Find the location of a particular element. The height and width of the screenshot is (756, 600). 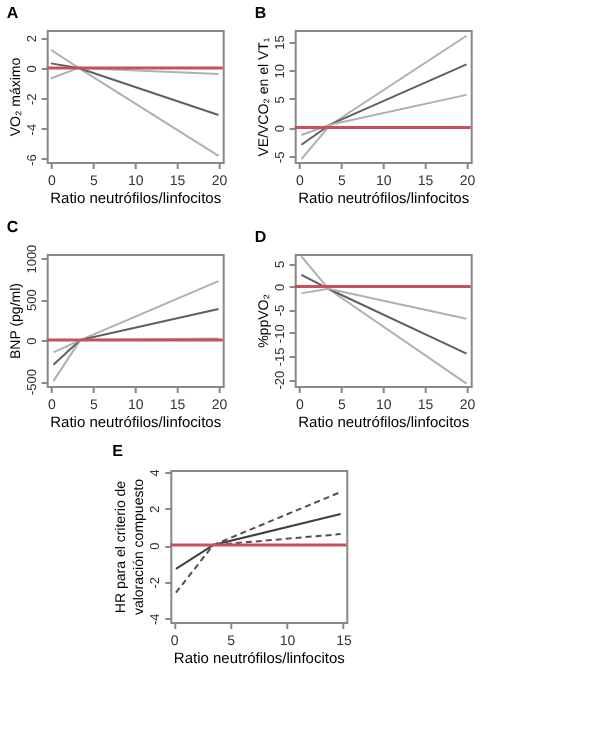

chart-title: C is located at coordinates (12, 226).